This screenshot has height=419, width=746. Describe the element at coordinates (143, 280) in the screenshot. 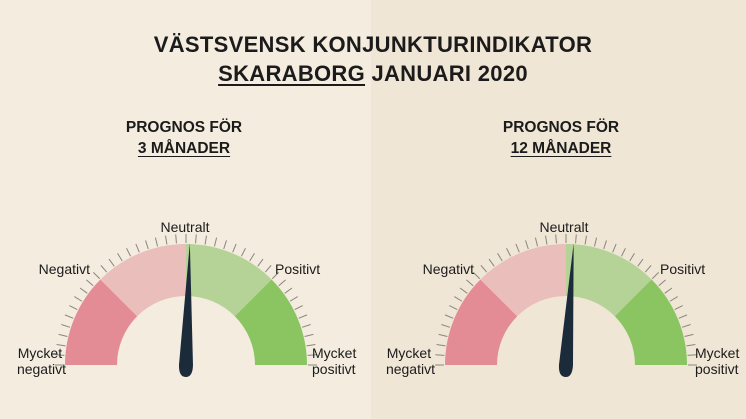

I see `gauge-1-segment-negative` at that location.